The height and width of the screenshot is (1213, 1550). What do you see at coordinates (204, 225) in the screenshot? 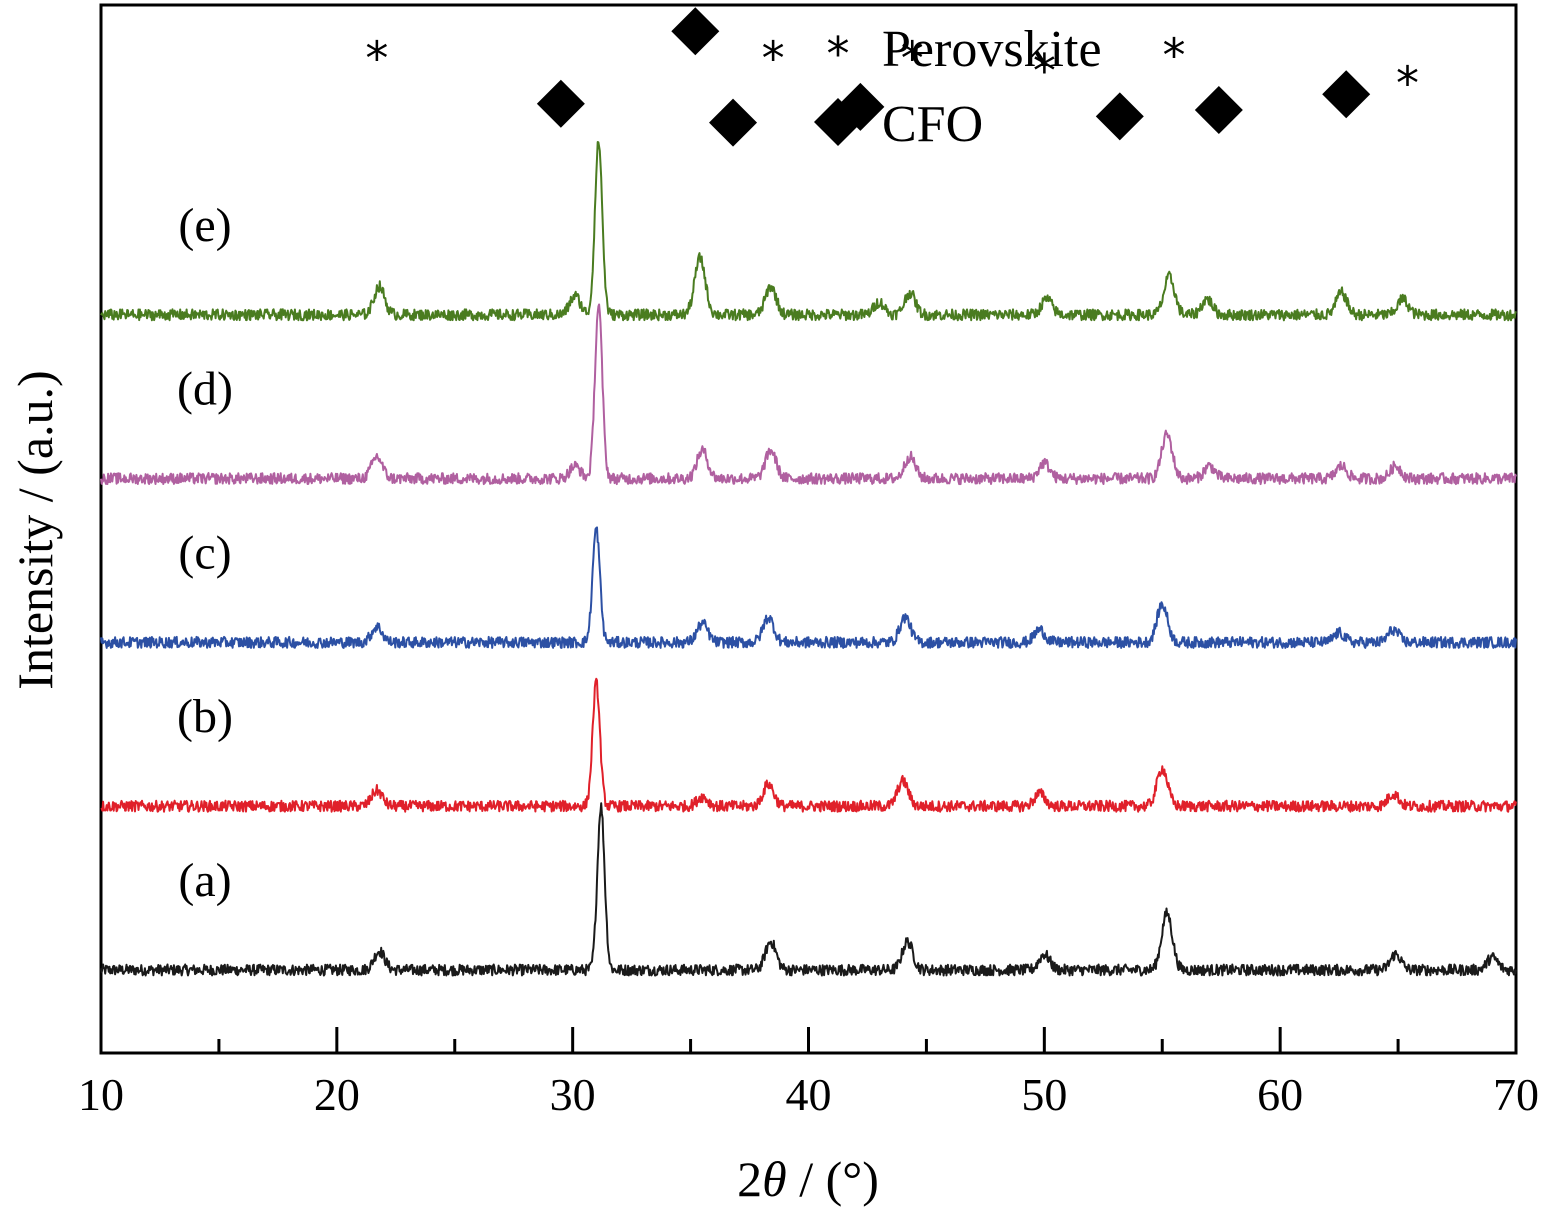
I see `curve-label-e: (e)` at bounding box center [204, 225].